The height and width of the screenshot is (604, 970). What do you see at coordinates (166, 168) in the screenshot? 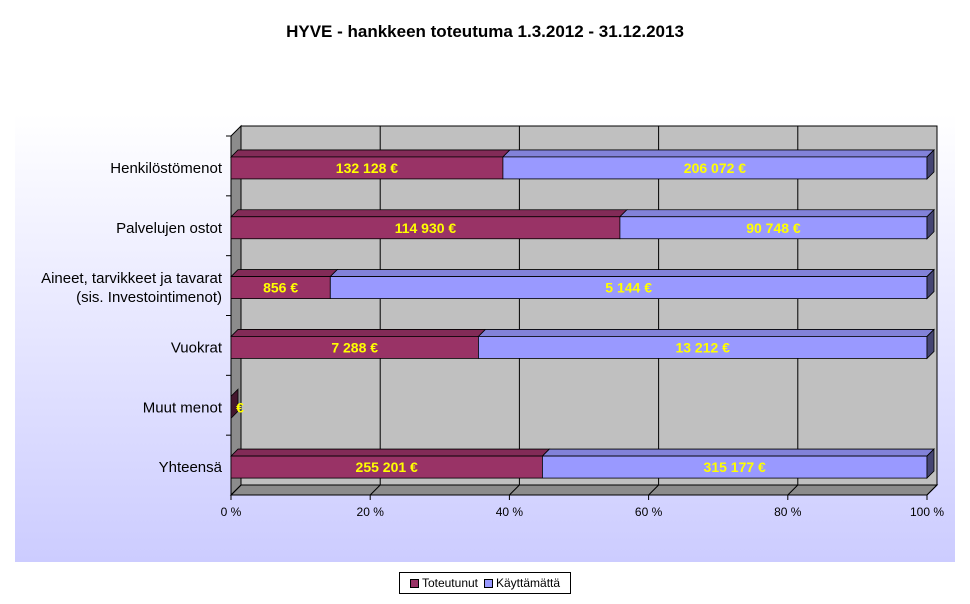
I see `category-label-henkil-st-menot: Henkilöstömenot` at bounding box center [166, 168].